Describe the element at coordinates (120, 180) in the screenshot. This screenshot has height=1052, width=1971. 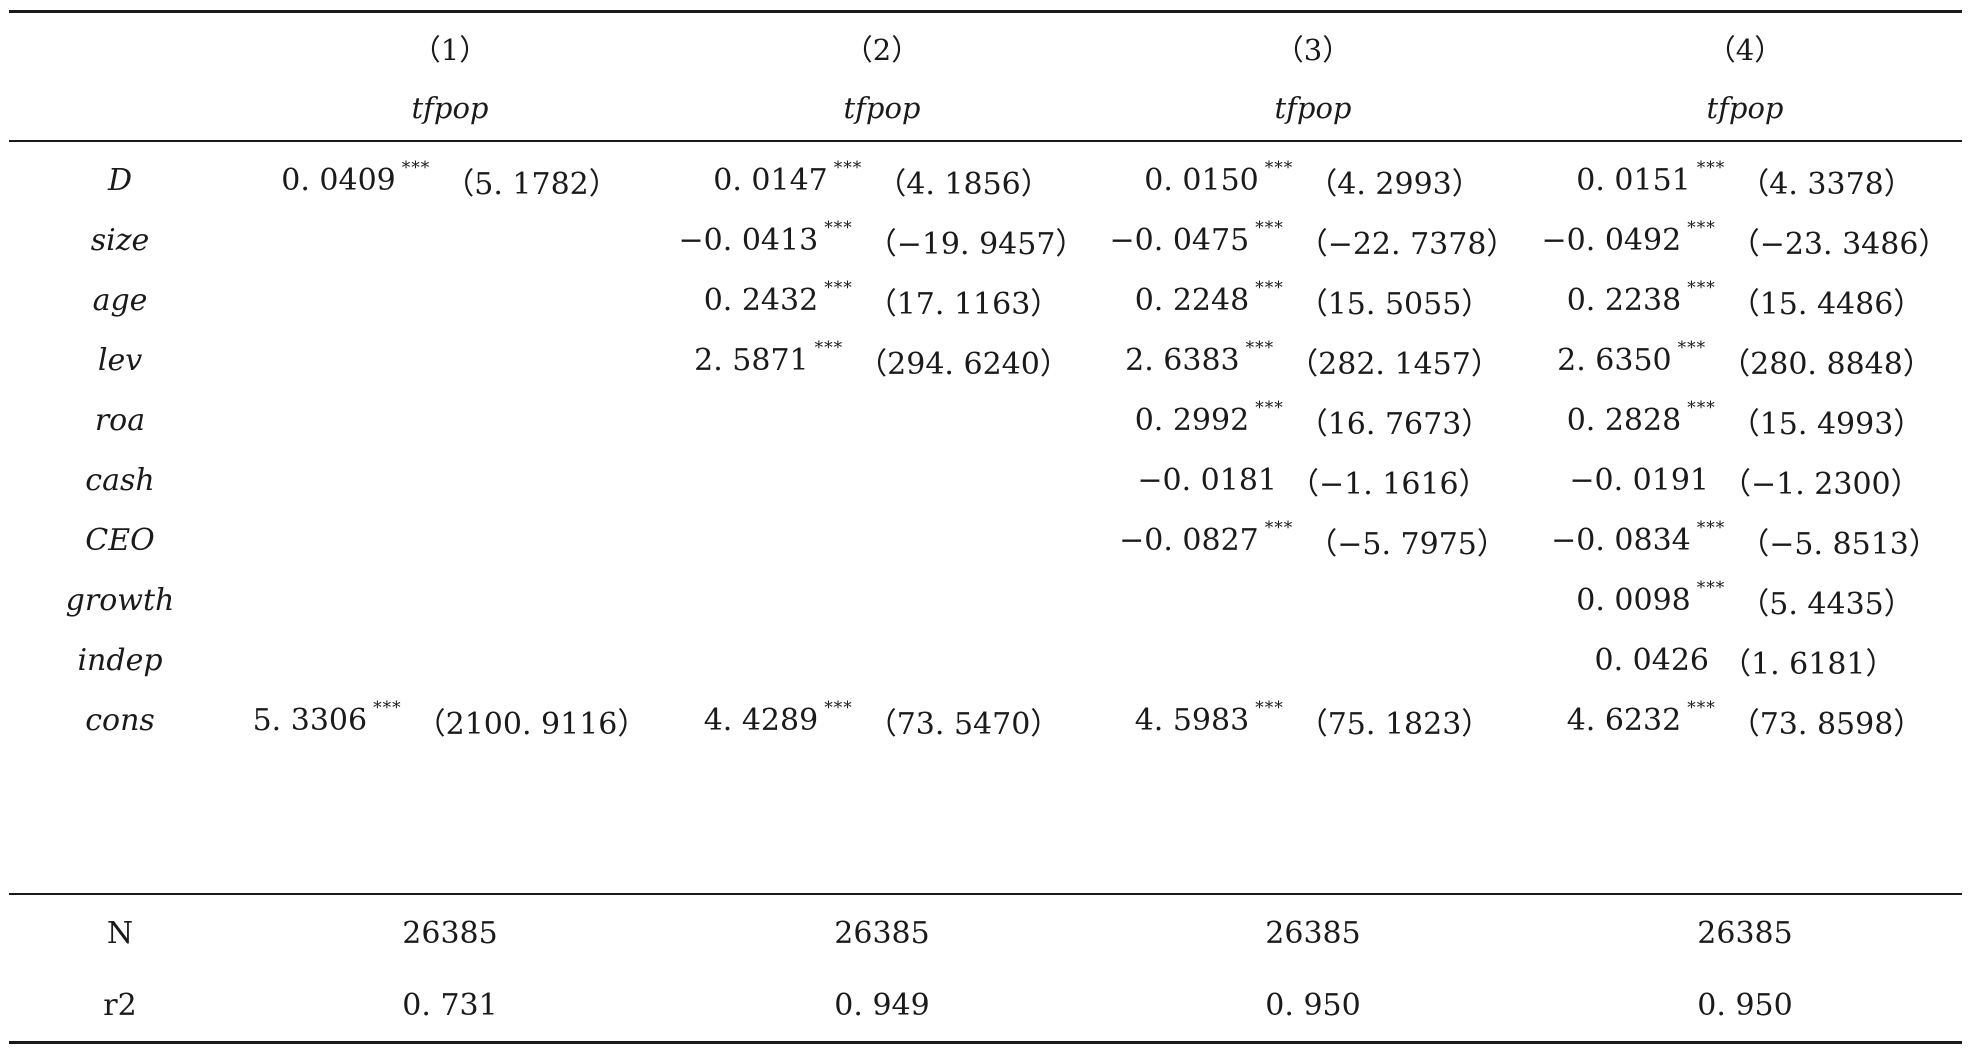
I see `variable-label: D` at that location.